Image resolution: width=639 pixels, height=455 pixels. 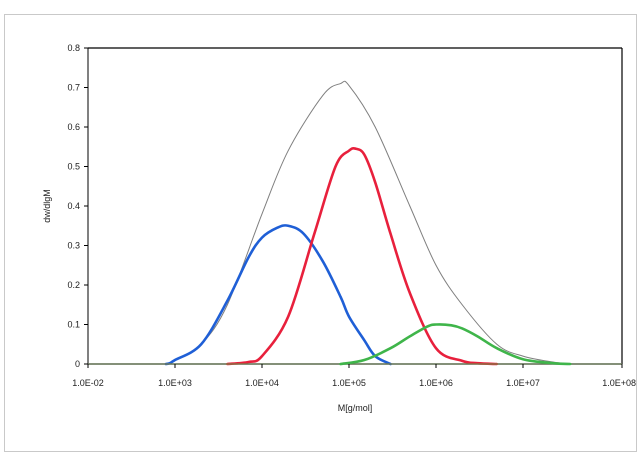 What do you see at coordinates (355, 408) in the screenshot?
I see `x-axis-title: M[g/mol]` at bounding box center [355, 408].